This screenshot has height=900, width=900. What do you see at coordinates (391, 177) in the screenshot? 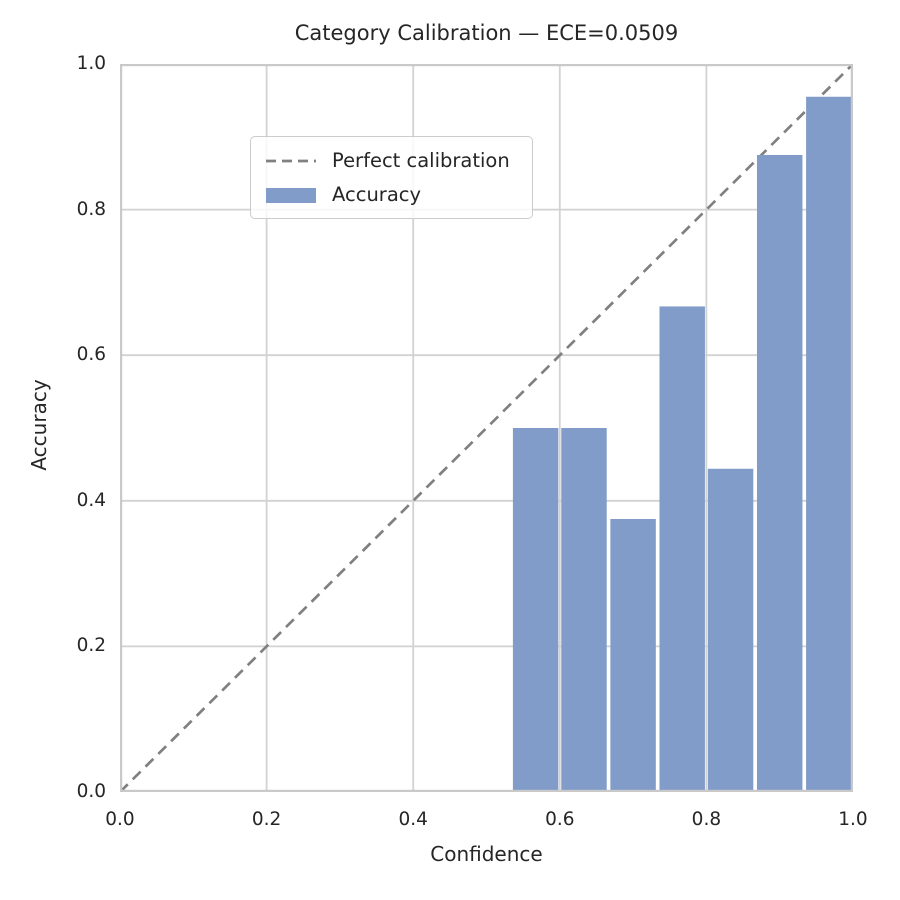
I see `legend: Perfect calibration Accuracy` at bounding box center [391, 177].